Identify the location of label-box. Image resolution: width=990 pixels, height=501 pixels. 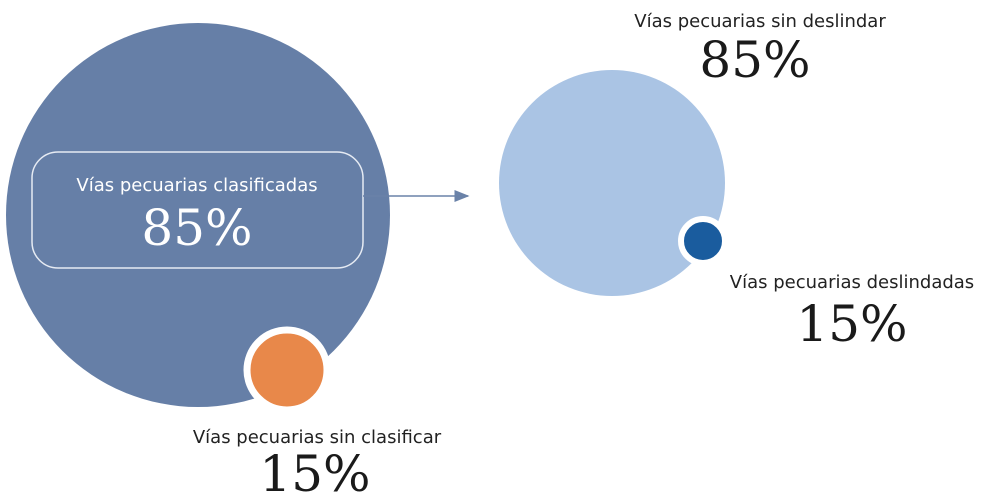
(197, 210).